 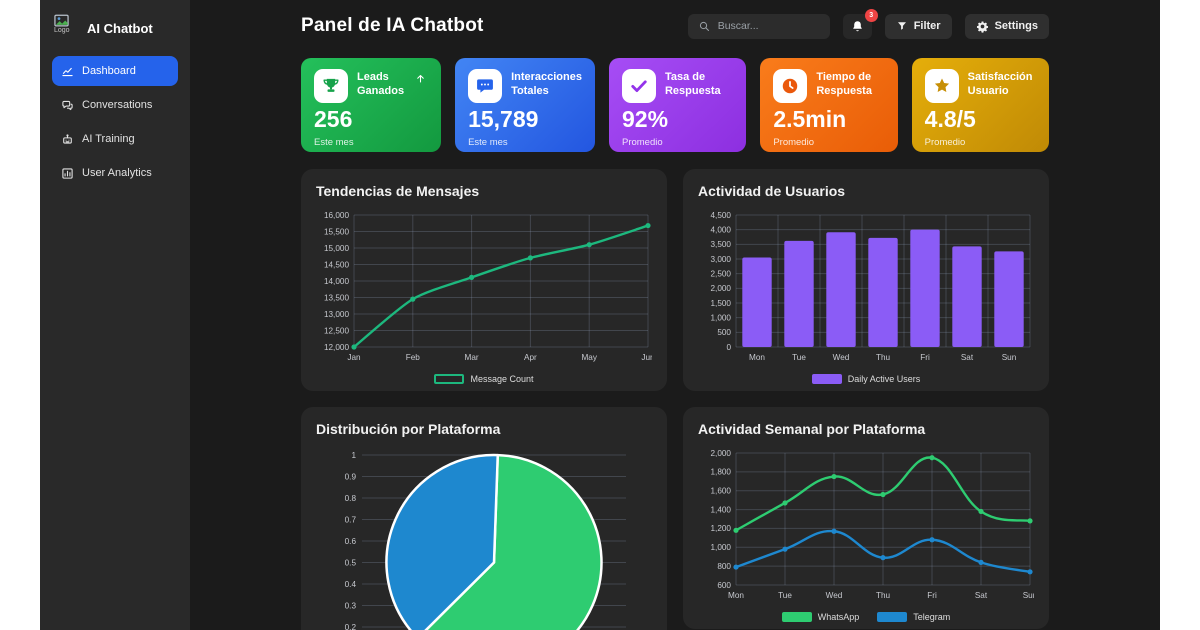 I want to click on stat-value: 256, so click(x=333, y=119).